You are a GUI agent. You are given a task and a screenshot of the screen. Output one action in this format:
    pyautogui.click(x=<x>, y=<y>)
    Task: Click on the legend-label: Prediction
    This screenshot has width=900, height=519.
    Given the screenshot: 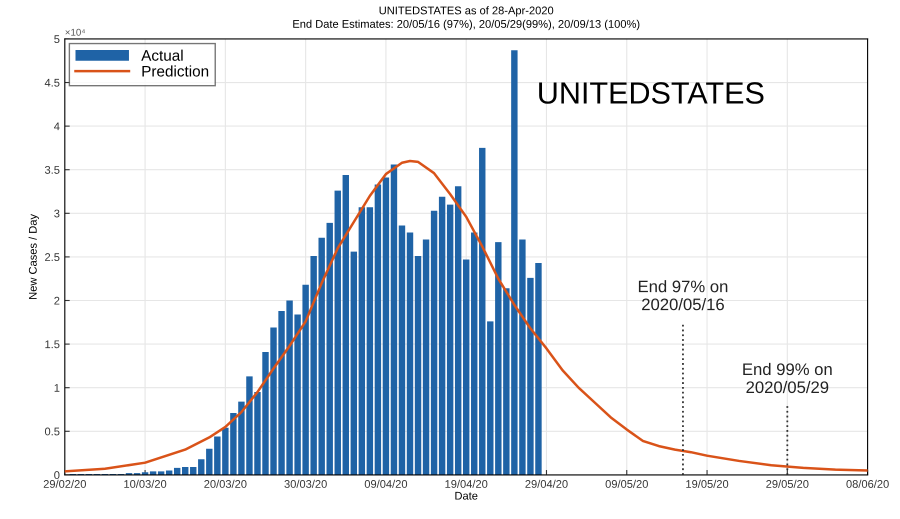 What is the action you would take?
    pyautogui.click(x=175, y=71)
    